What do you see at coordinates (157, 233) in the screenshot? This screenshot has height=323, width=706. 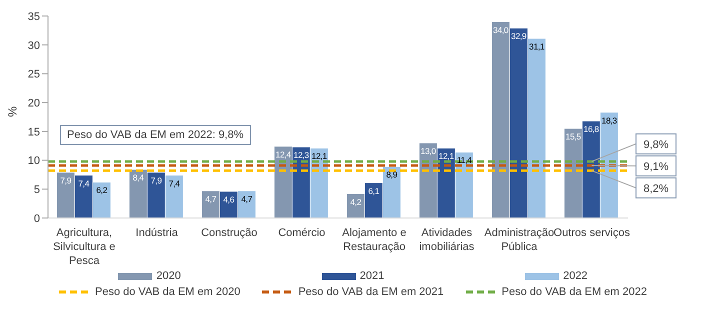 I see `x-tick-label: Indústria` at bounding box center [157, 233].